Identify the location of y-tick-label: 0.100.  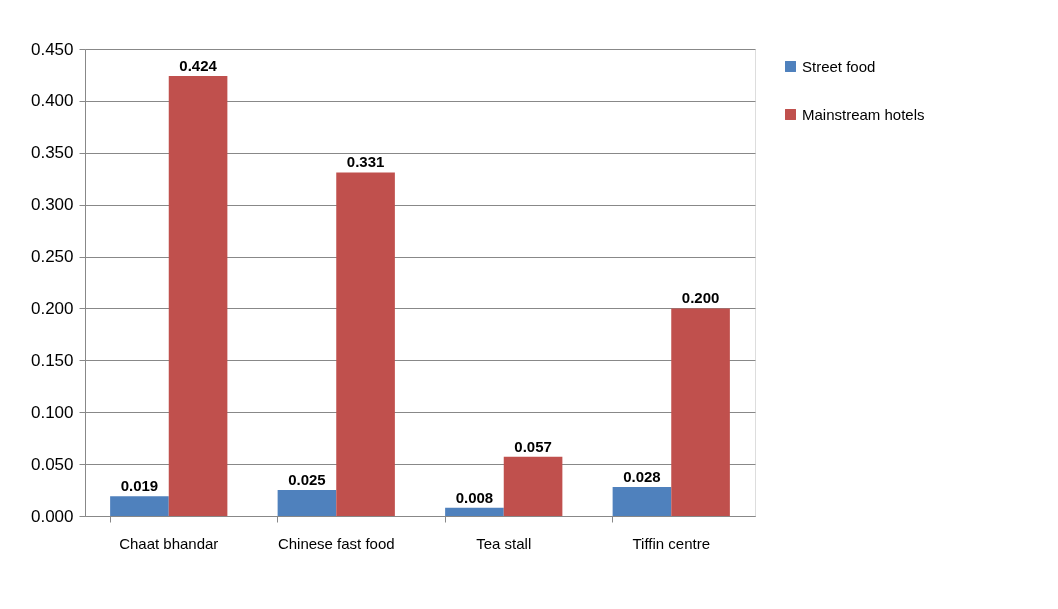
(52, 412).